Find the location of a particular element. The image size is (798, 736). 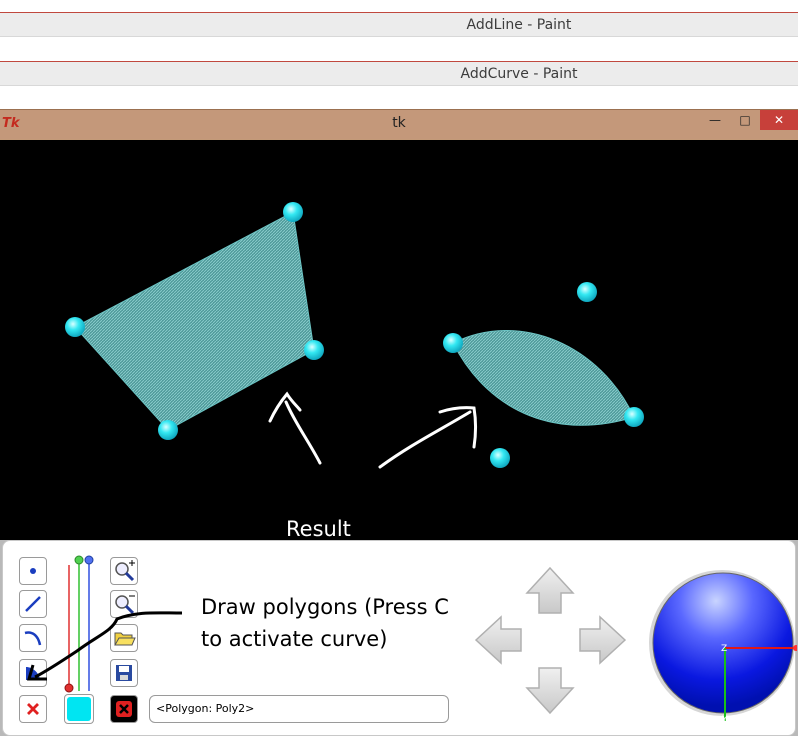

blue-slider-handle is located at coordinates (89, 560).